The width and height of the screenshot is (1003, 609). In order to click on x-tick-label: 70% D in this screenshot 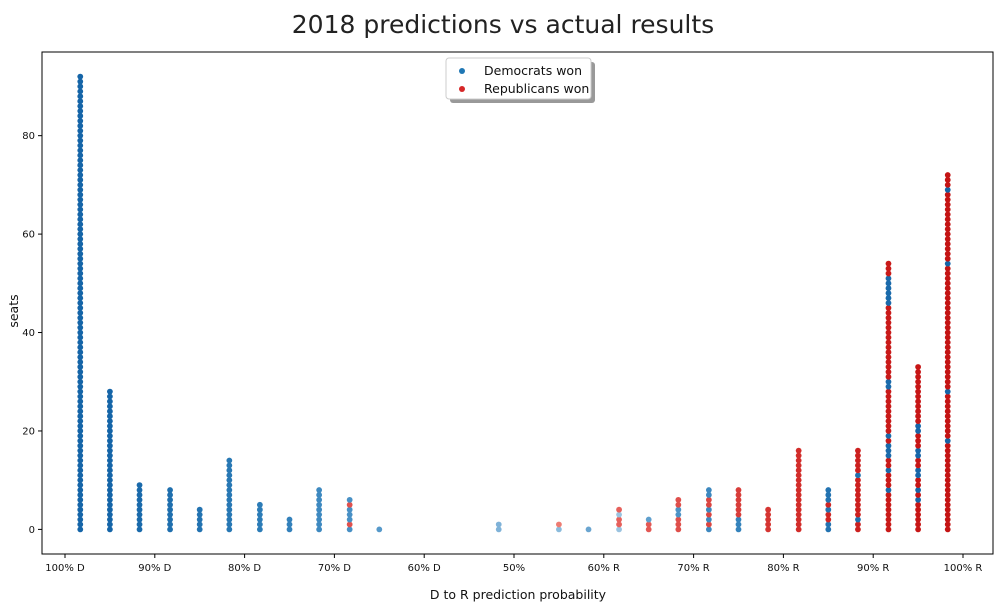, I will do `click(334, 568)`.